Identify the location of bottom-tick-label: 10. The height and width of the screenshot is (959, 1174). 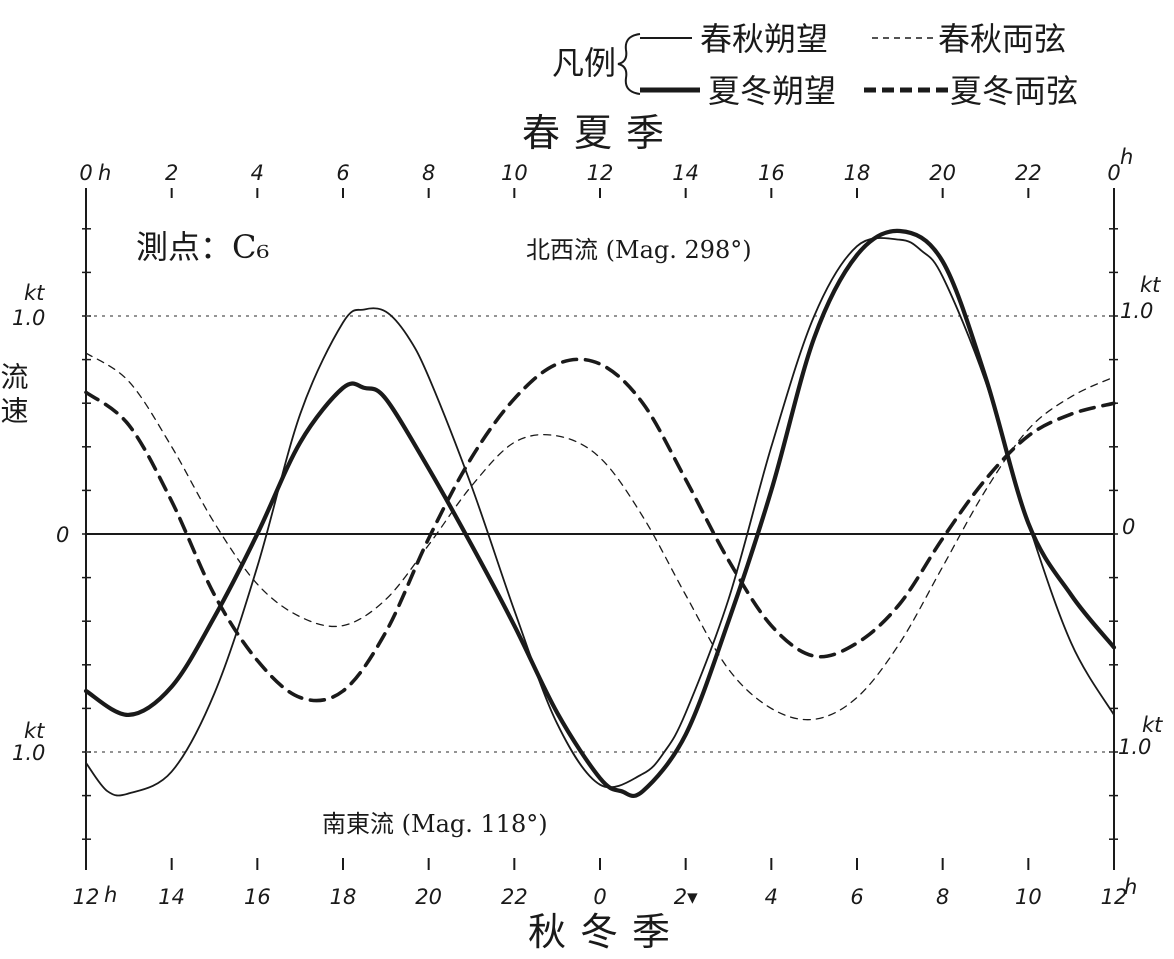
(1028, 897).